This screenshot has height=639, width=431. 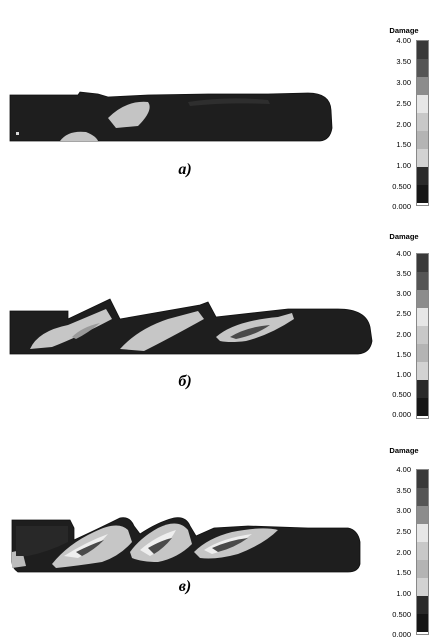 What do you see at coordinates (171, 116) in the screenshot?
I see `damage-contour-plot-a` at bounding box center [171, 116].